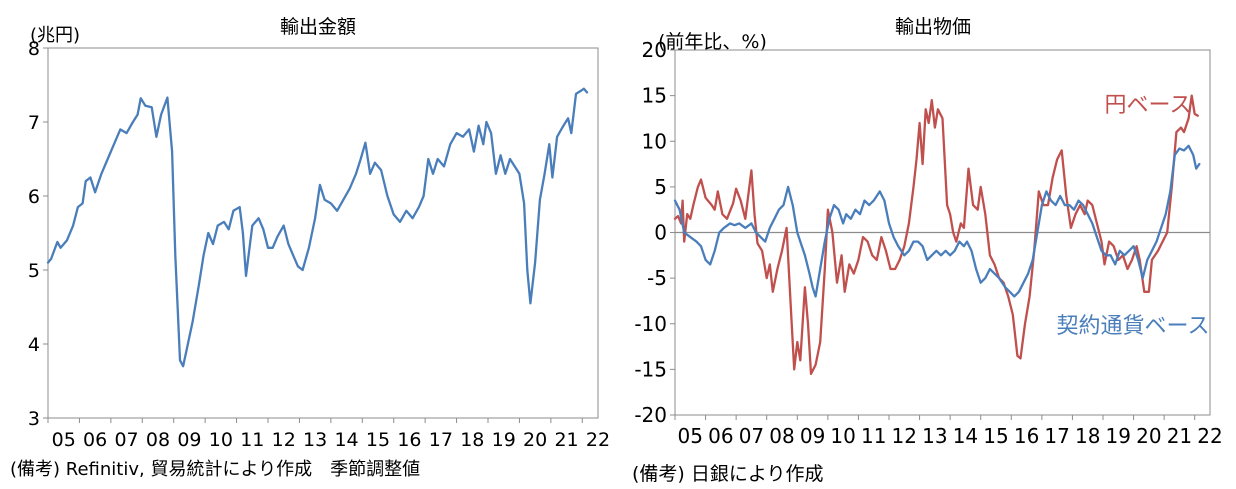 This screenshot has height=489, width=1236. What do you see at coordinates (657, 278) in the screenshot?
I see `right-y-tick-label: -5` at bounding box center [657, 278].